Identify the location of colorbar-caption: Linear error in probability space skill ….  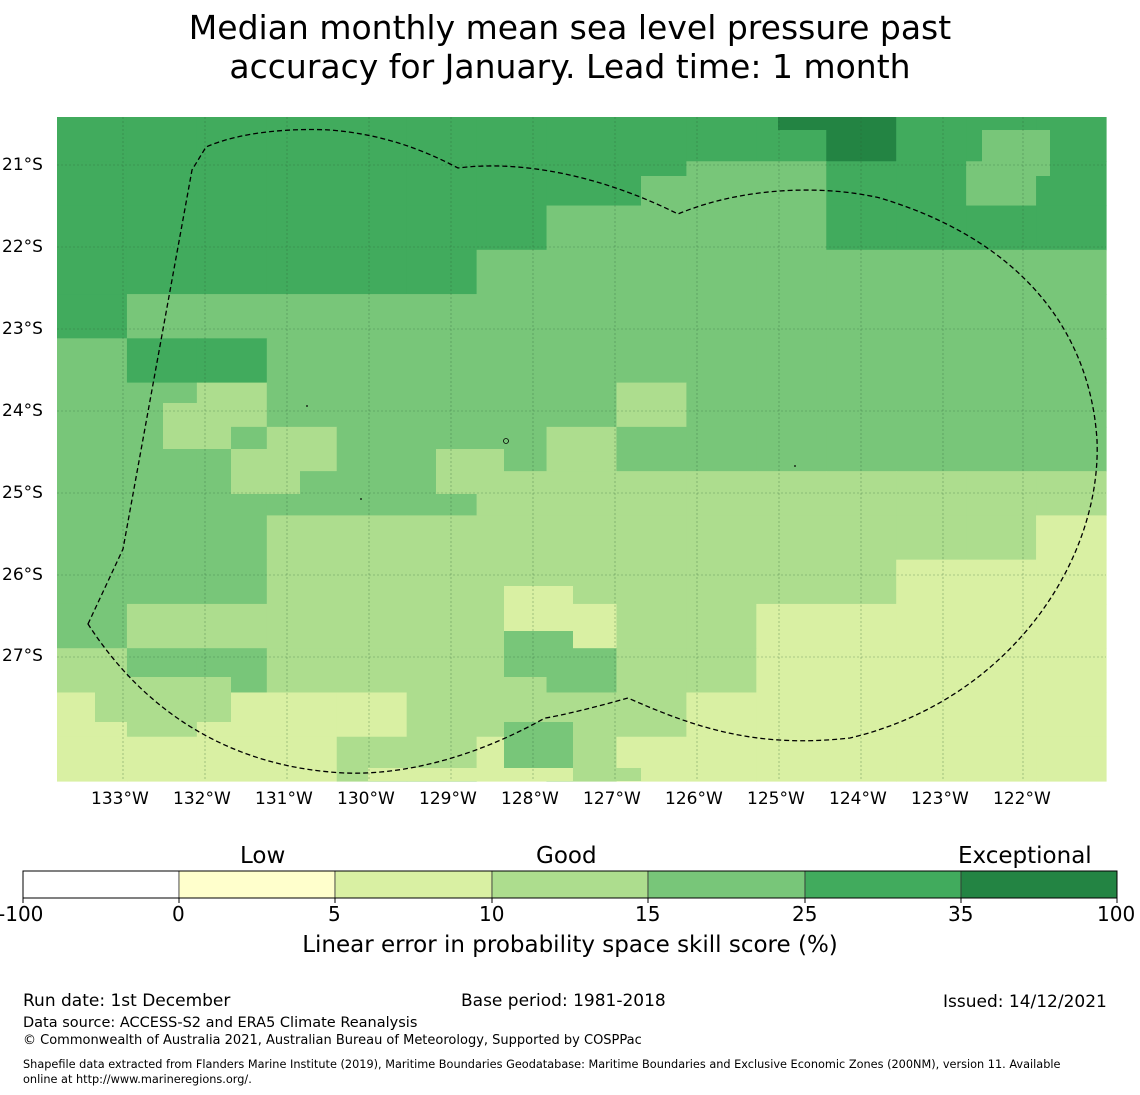
(570, 945).